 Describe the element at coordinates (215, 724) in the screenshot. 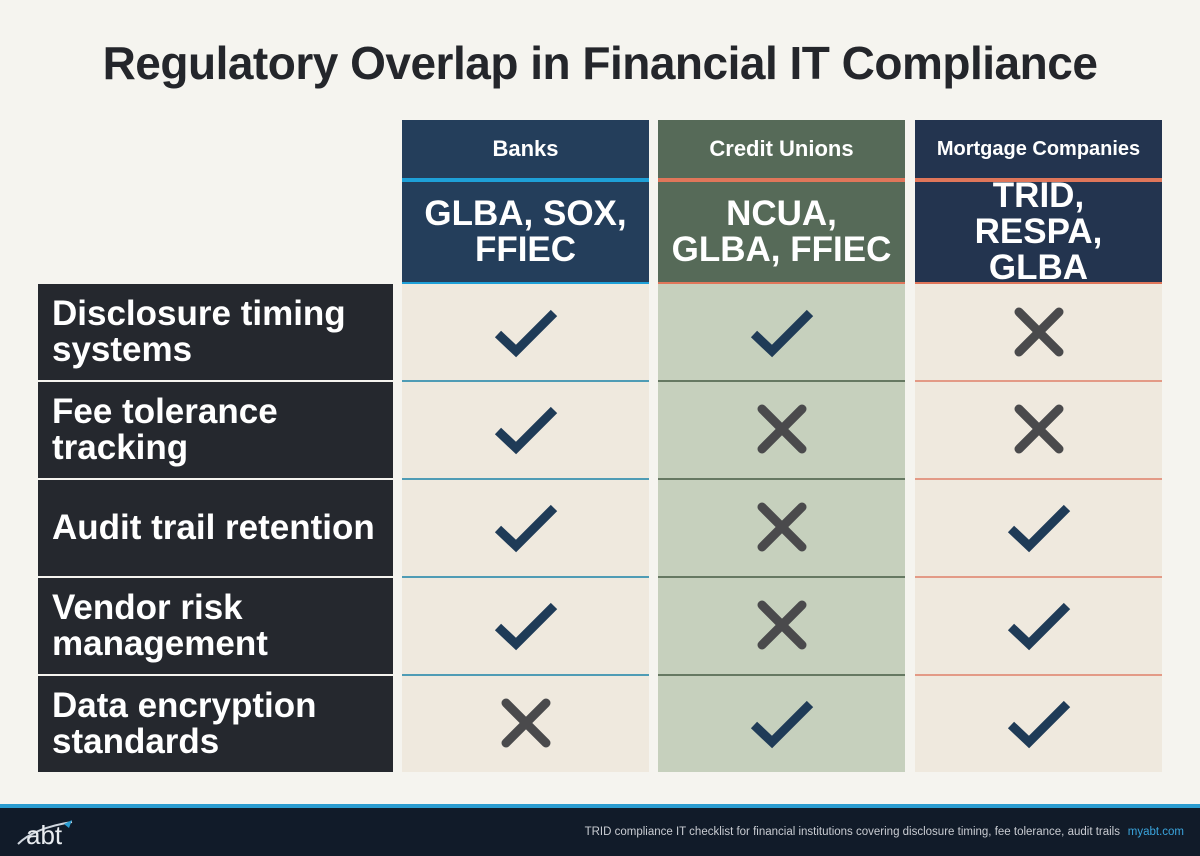

I see `row-label: Data encryption standards` at that location.